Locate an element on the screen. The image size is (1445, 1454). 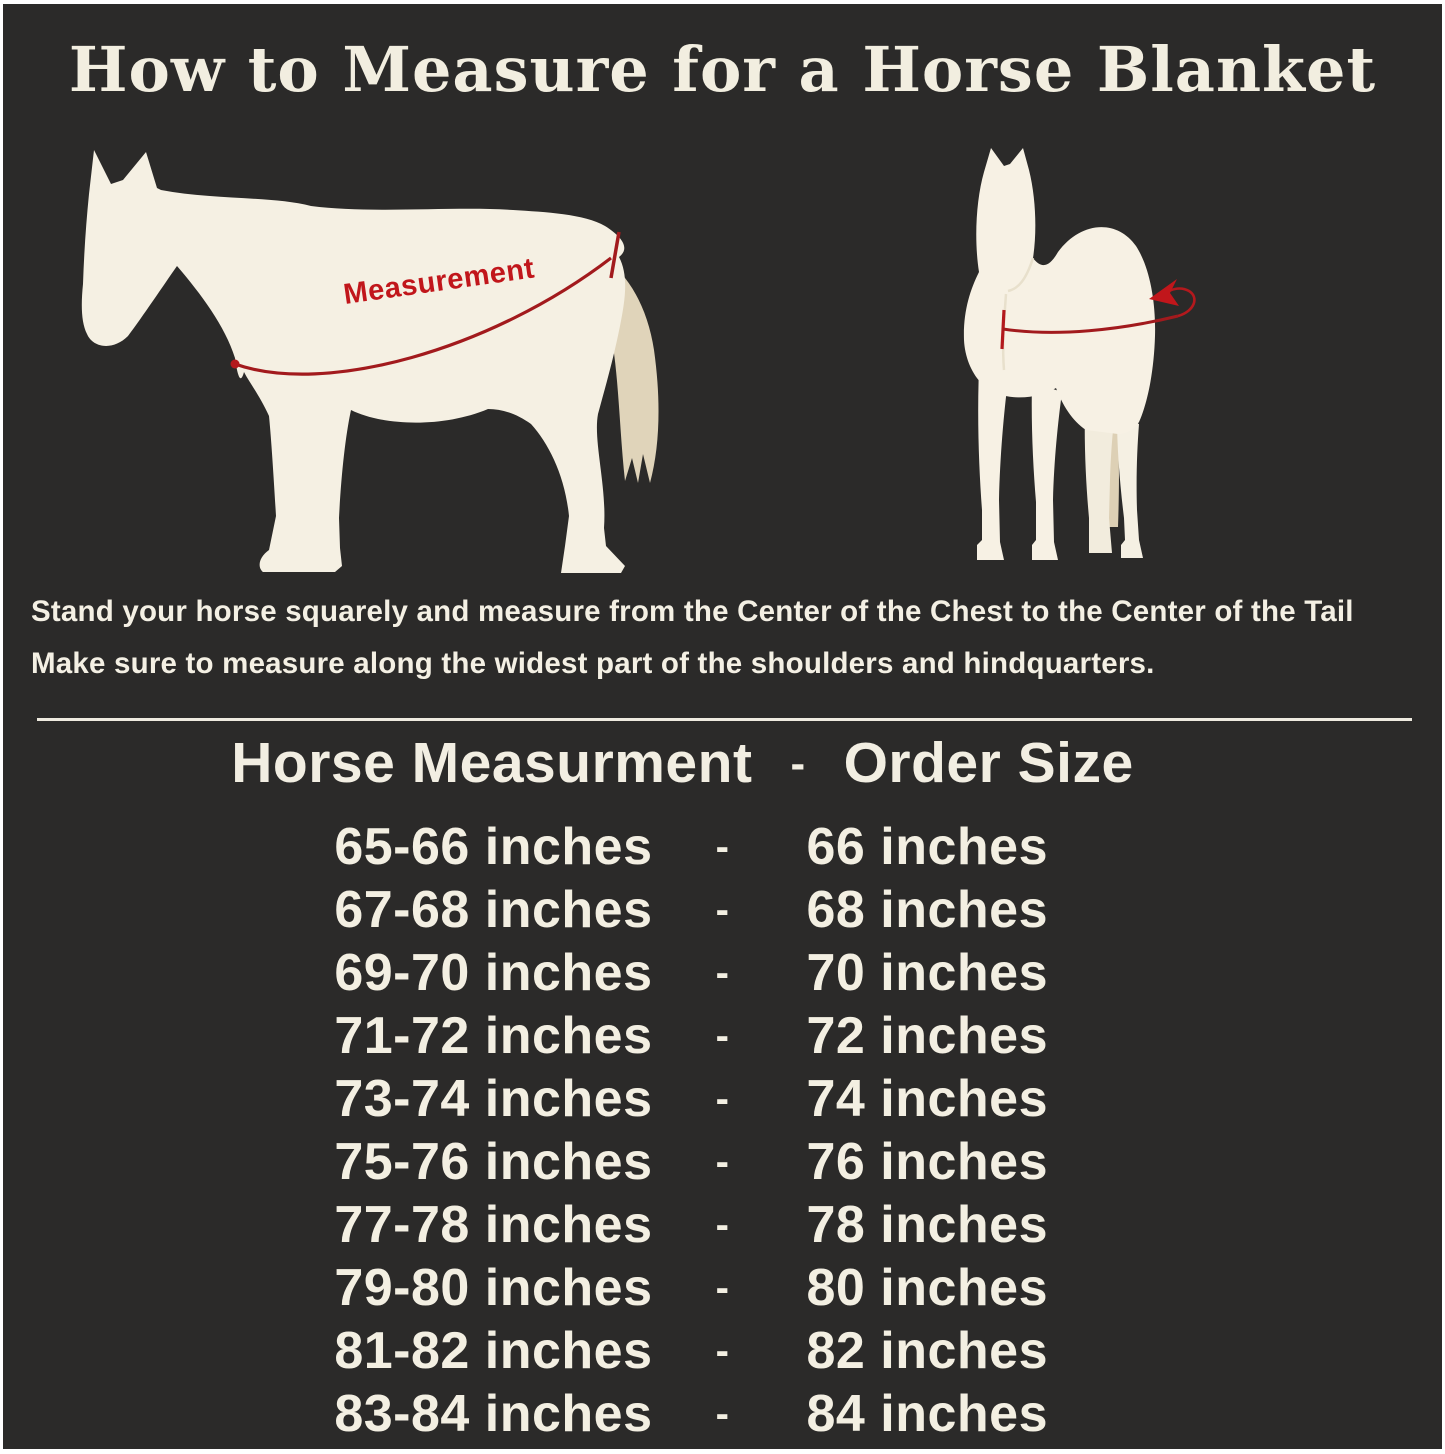
horse-measurement-value: 83-84 inches is located at coordinates (493, 1414).